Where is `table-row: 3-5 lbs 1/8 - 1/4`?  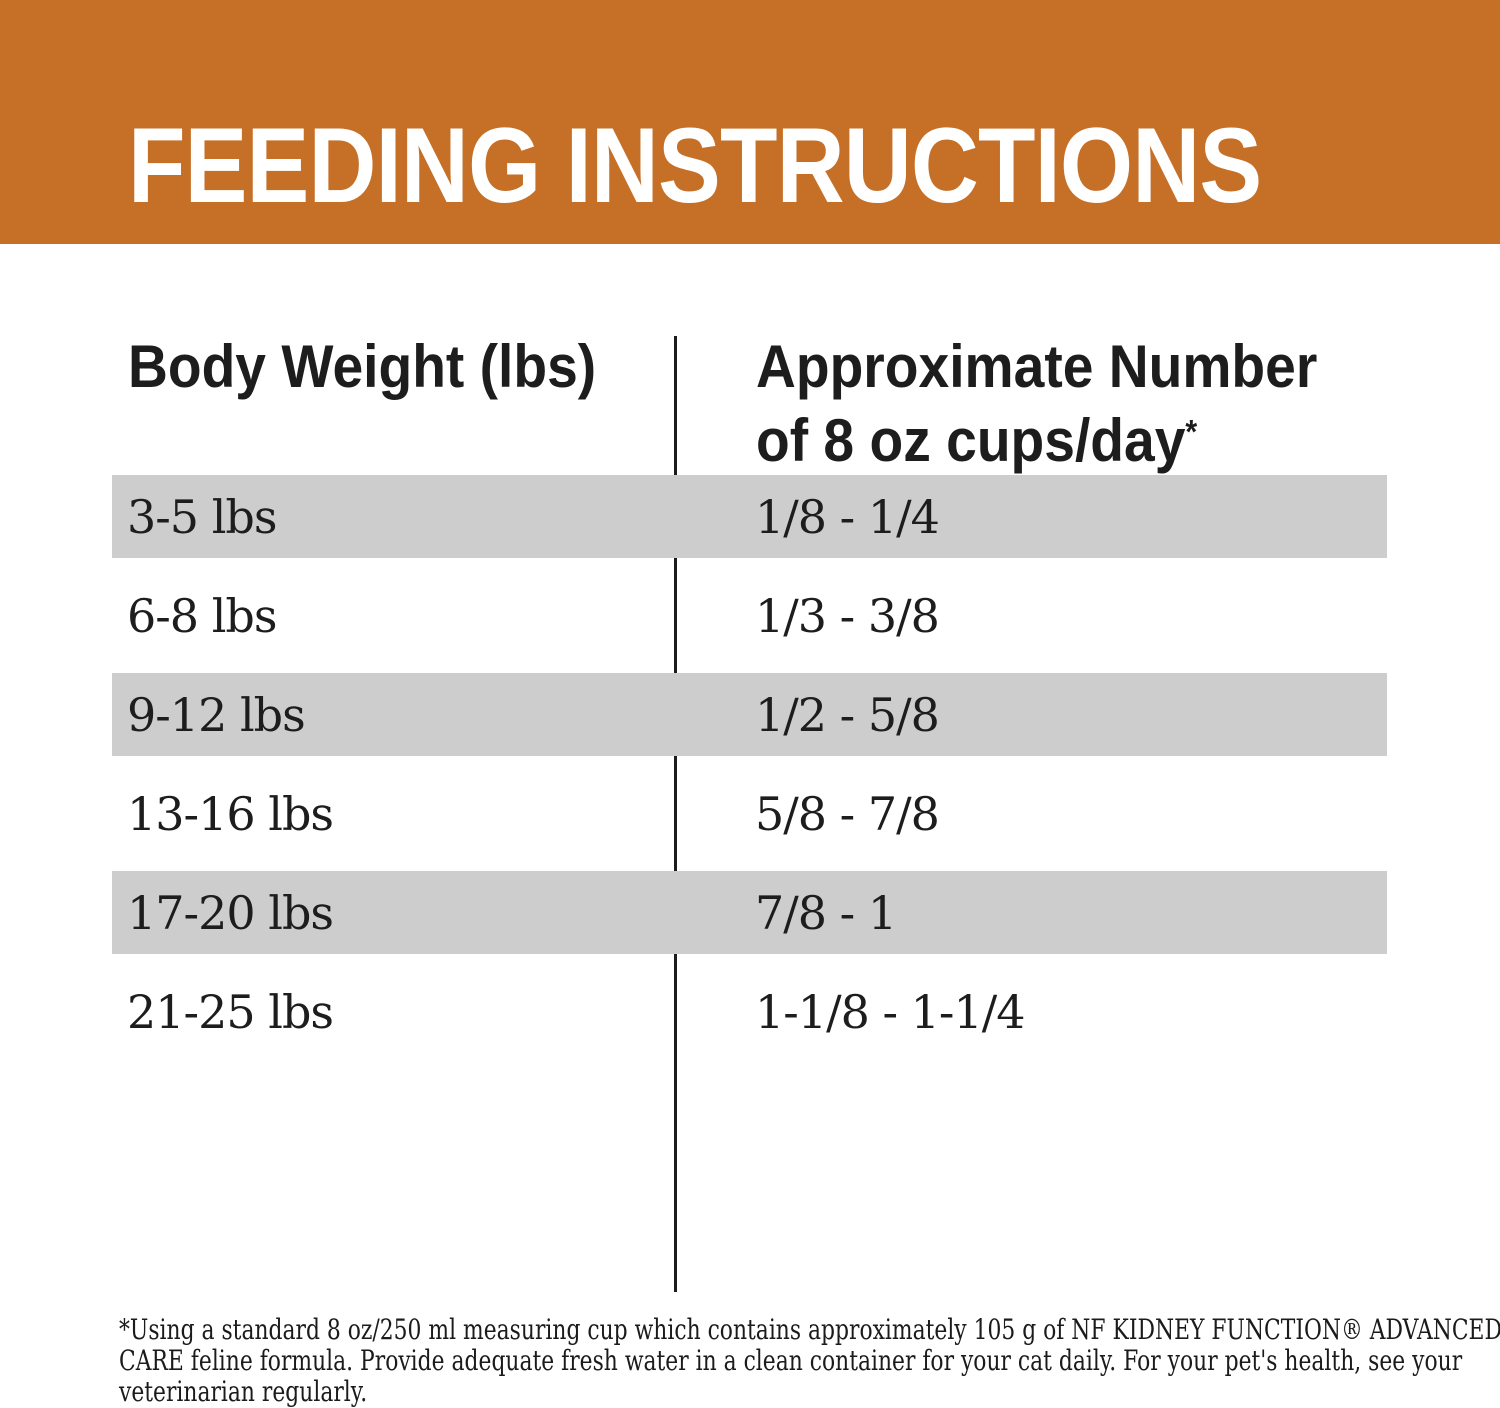 table-row: 3-5 lbs 1/8 - 1/4 is located at coordinates (750, 516).